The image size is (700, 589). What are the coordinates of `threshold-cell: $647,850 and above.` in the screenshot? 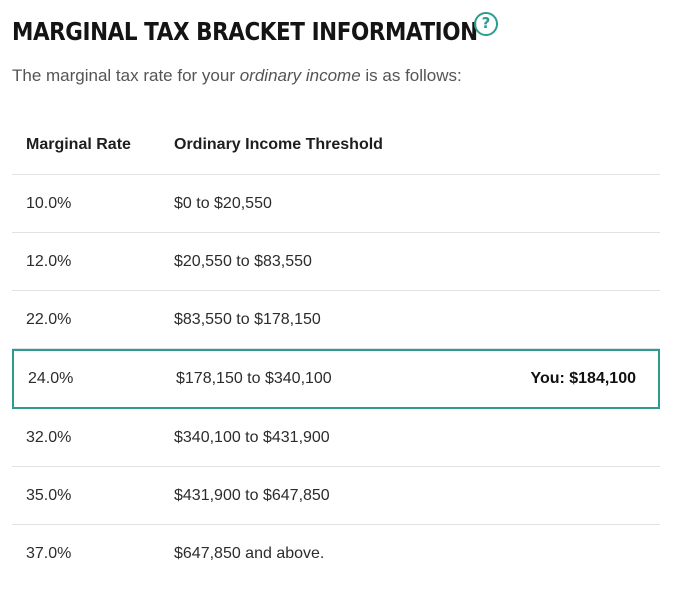 It's located at (249, 553).